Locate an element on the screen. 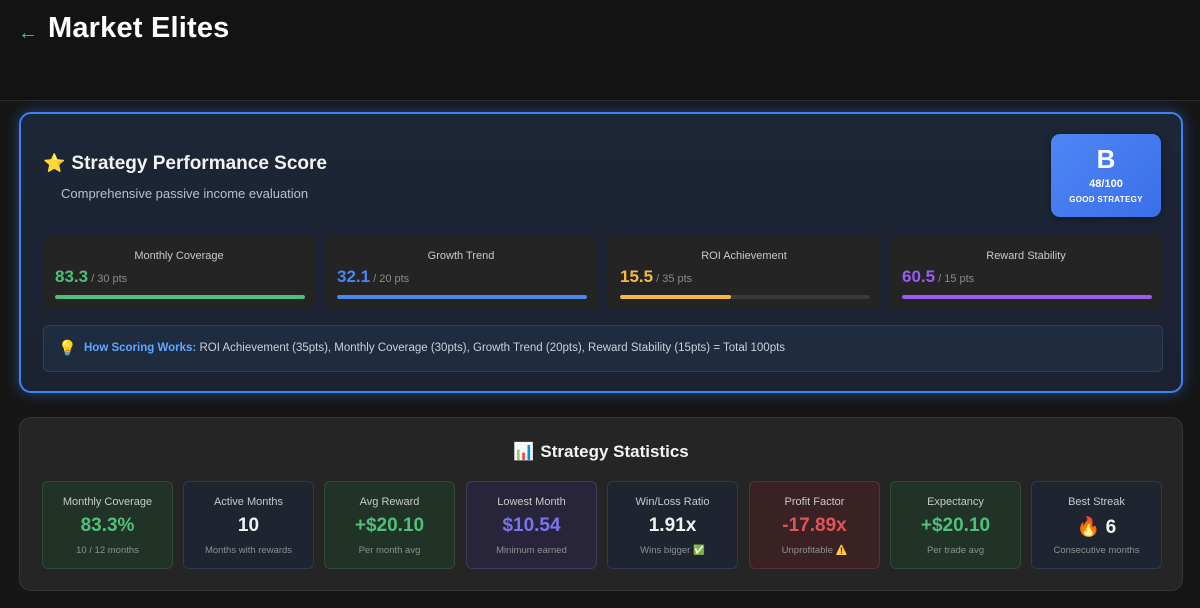  stats-card-title: 📊 Strategy Statistics is located at coordinates (601, 452).